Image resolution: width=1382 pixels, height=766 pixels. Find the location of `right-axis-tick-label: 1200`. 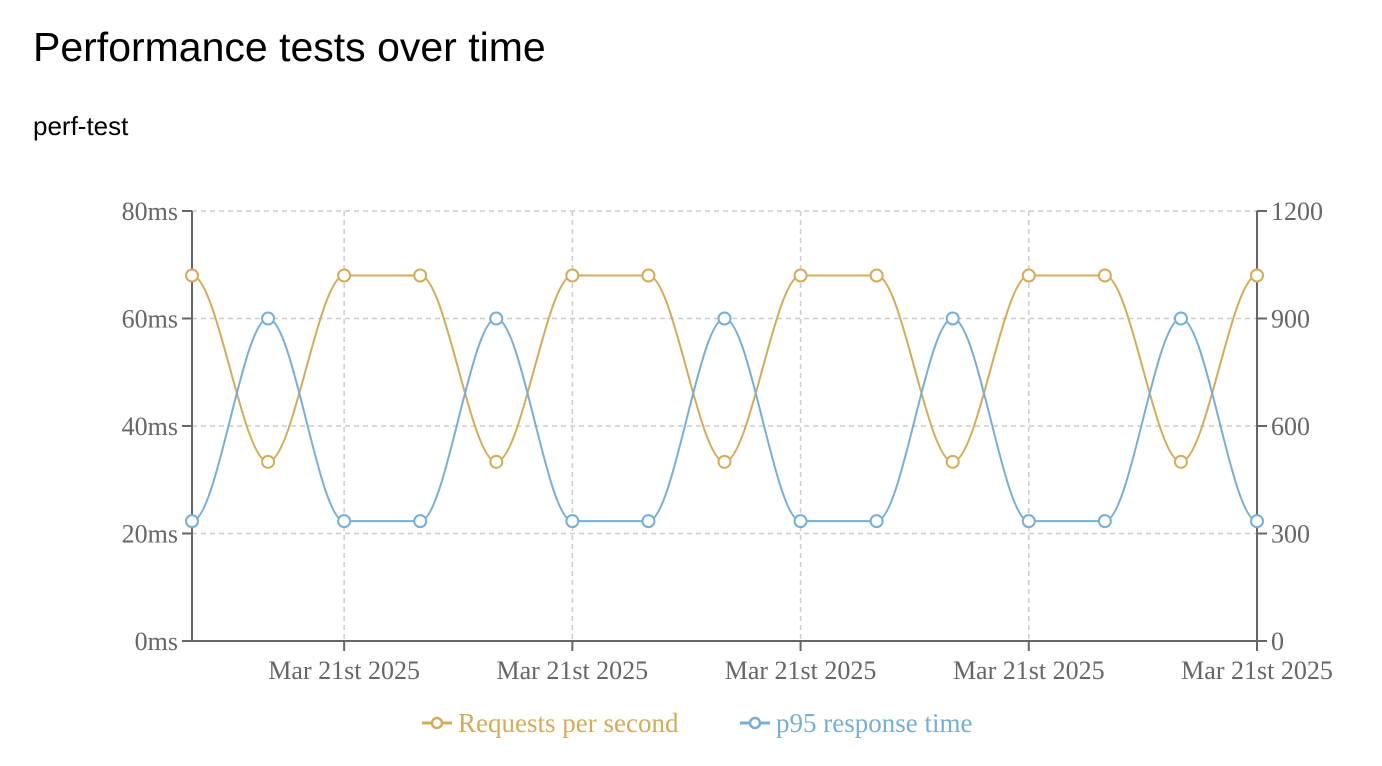

right-axis-tick-label: 1200 is located at coordinates (1297, 211).